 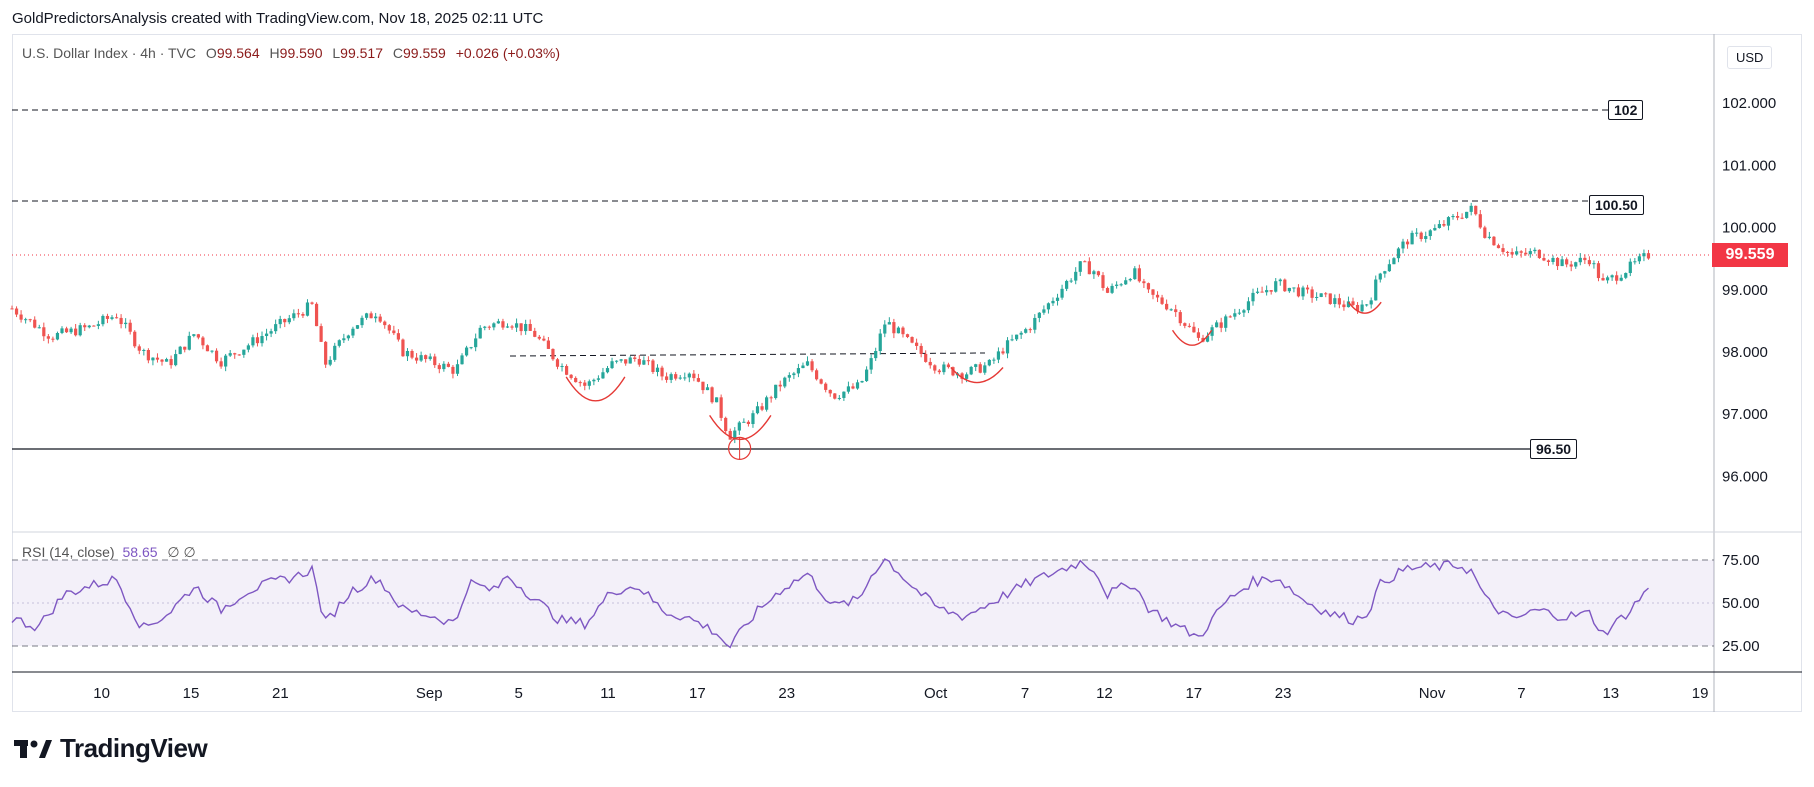 I want to click on tradingview-logo: TradingView, so click(x=111, y=748).